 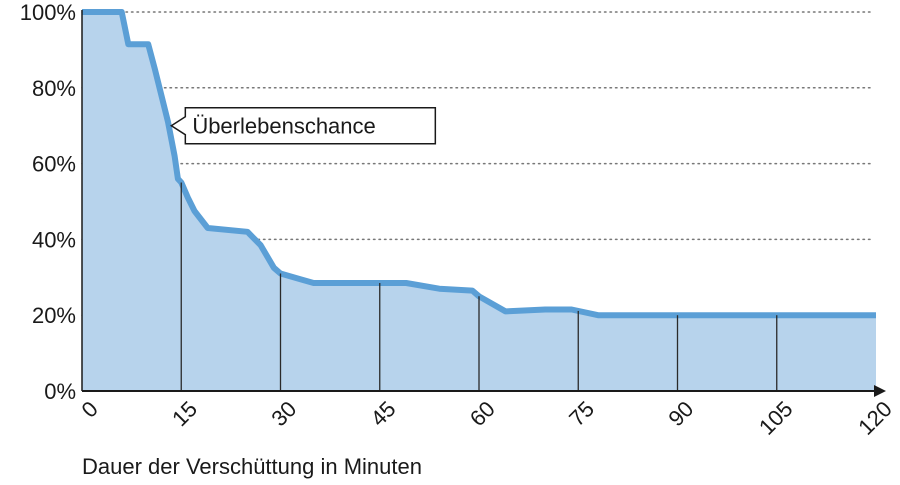 I want to click on x-tick-label-90: 90, so click(x=680, y=413).